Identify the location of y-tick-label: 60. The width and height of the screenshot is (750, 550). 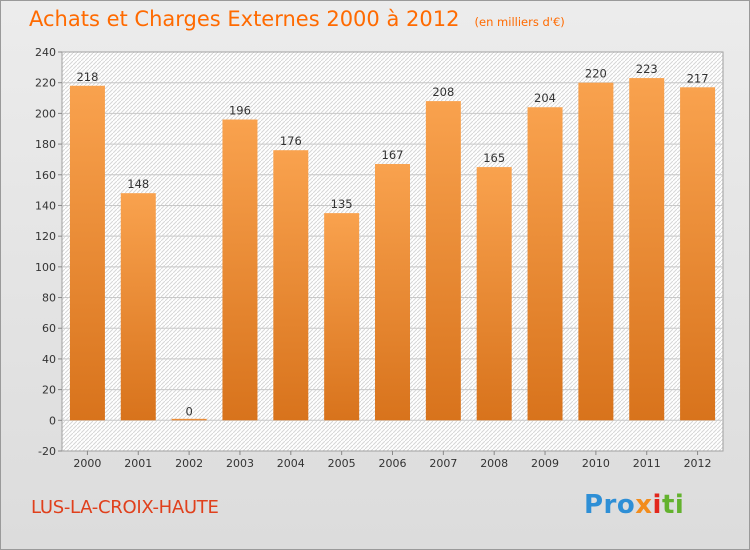
(49, 328).